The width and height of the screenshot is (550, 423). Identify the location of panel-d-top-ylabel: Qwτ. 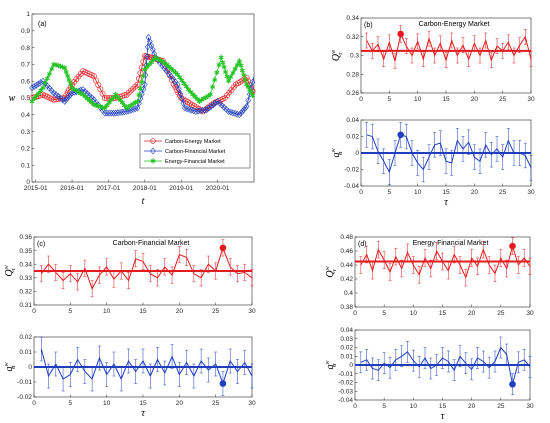
(331, 271).